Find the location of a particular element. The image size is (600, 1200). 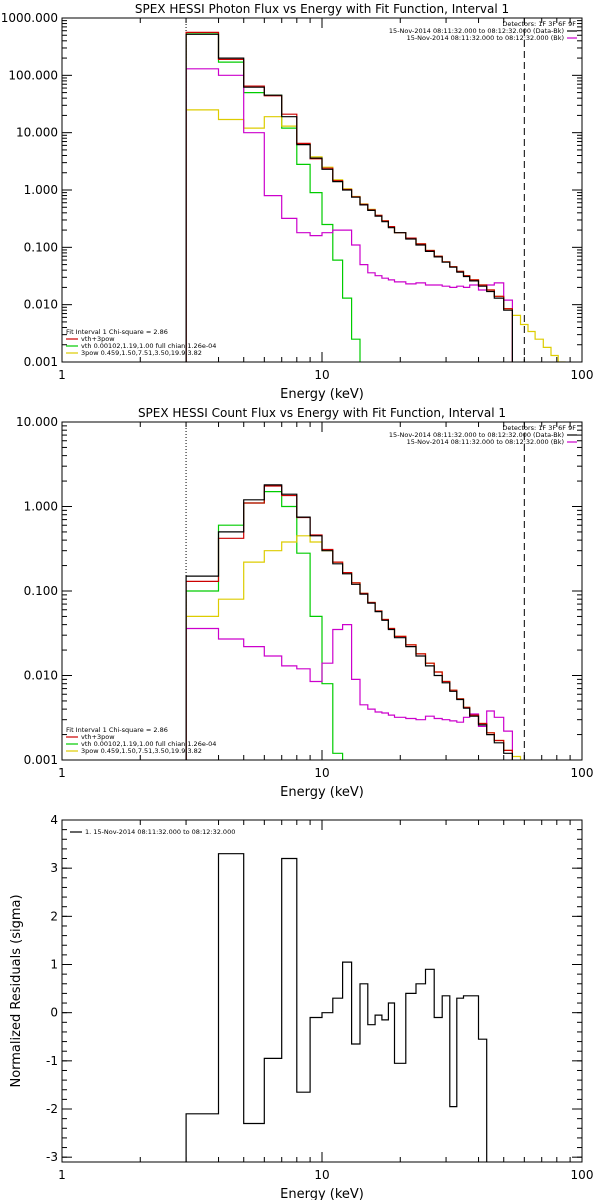

y-tick-label: 0 is located at coordinates (54, 1013).